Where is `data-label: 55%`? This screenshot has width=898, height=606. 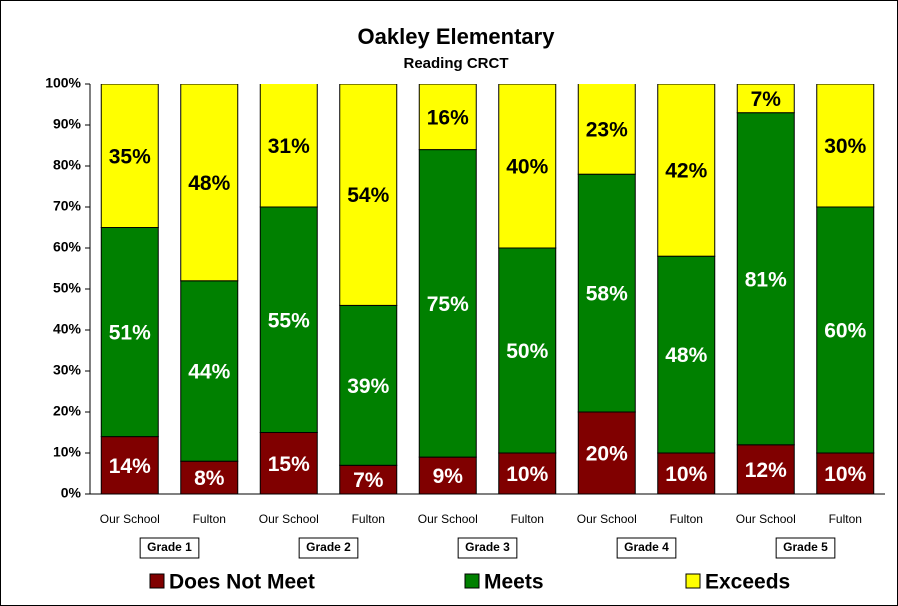
data-label: 55% is located at coordinates (289, 320).